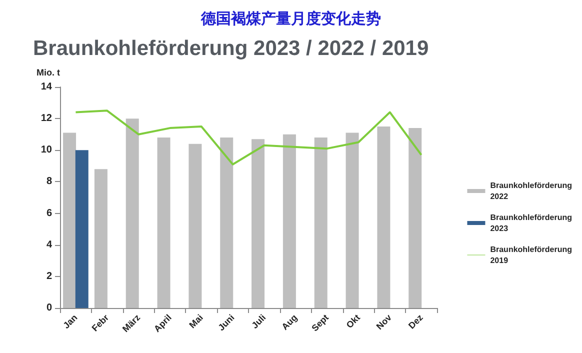 This screenshot has width=582, height=353. What do you see at coordinates (49, 276) in the screenshot?
I see `y-tick-label: 2` at bounding box center [49, 276].